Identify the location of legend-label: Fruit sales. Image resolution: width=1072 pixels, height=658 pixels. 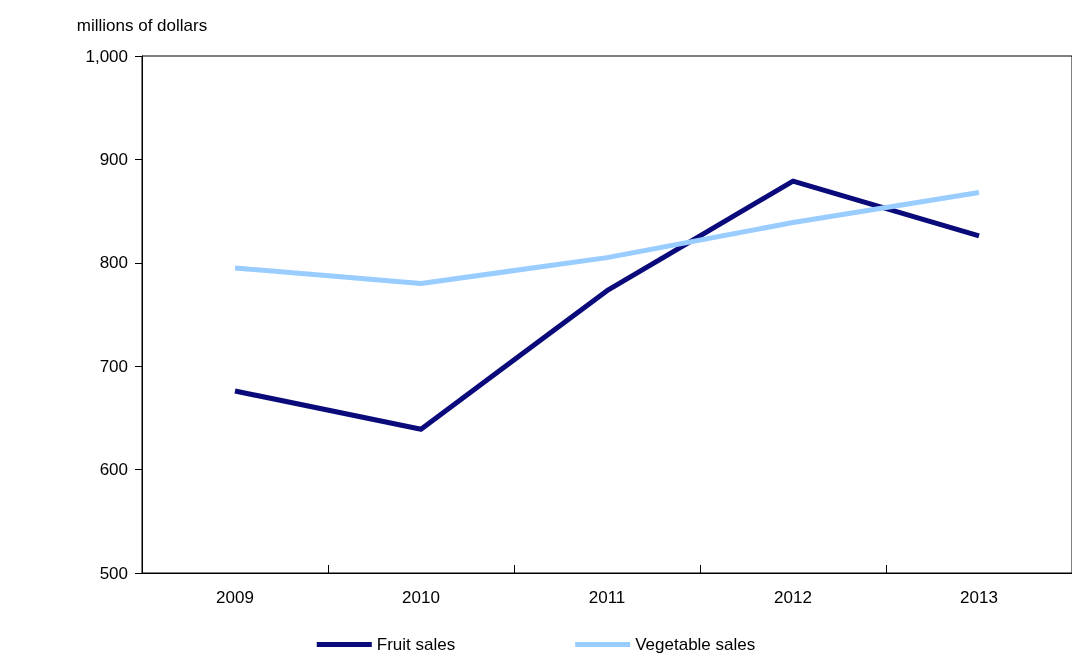
(416, 644).